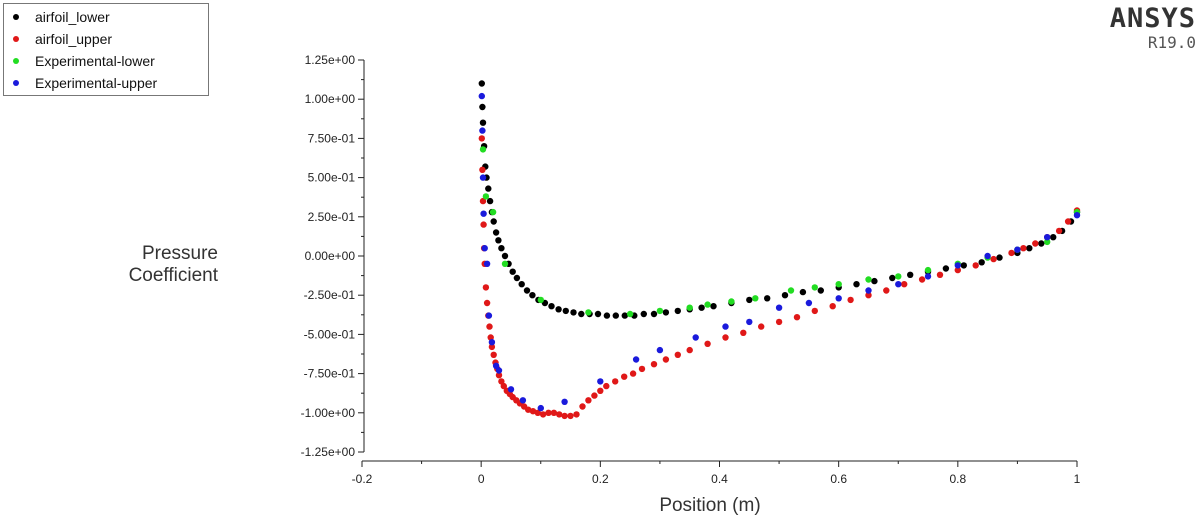 This screenshot has width=1200, height=527. I want to click on y-tick-label: 1.25e+00, so click(330, 60).